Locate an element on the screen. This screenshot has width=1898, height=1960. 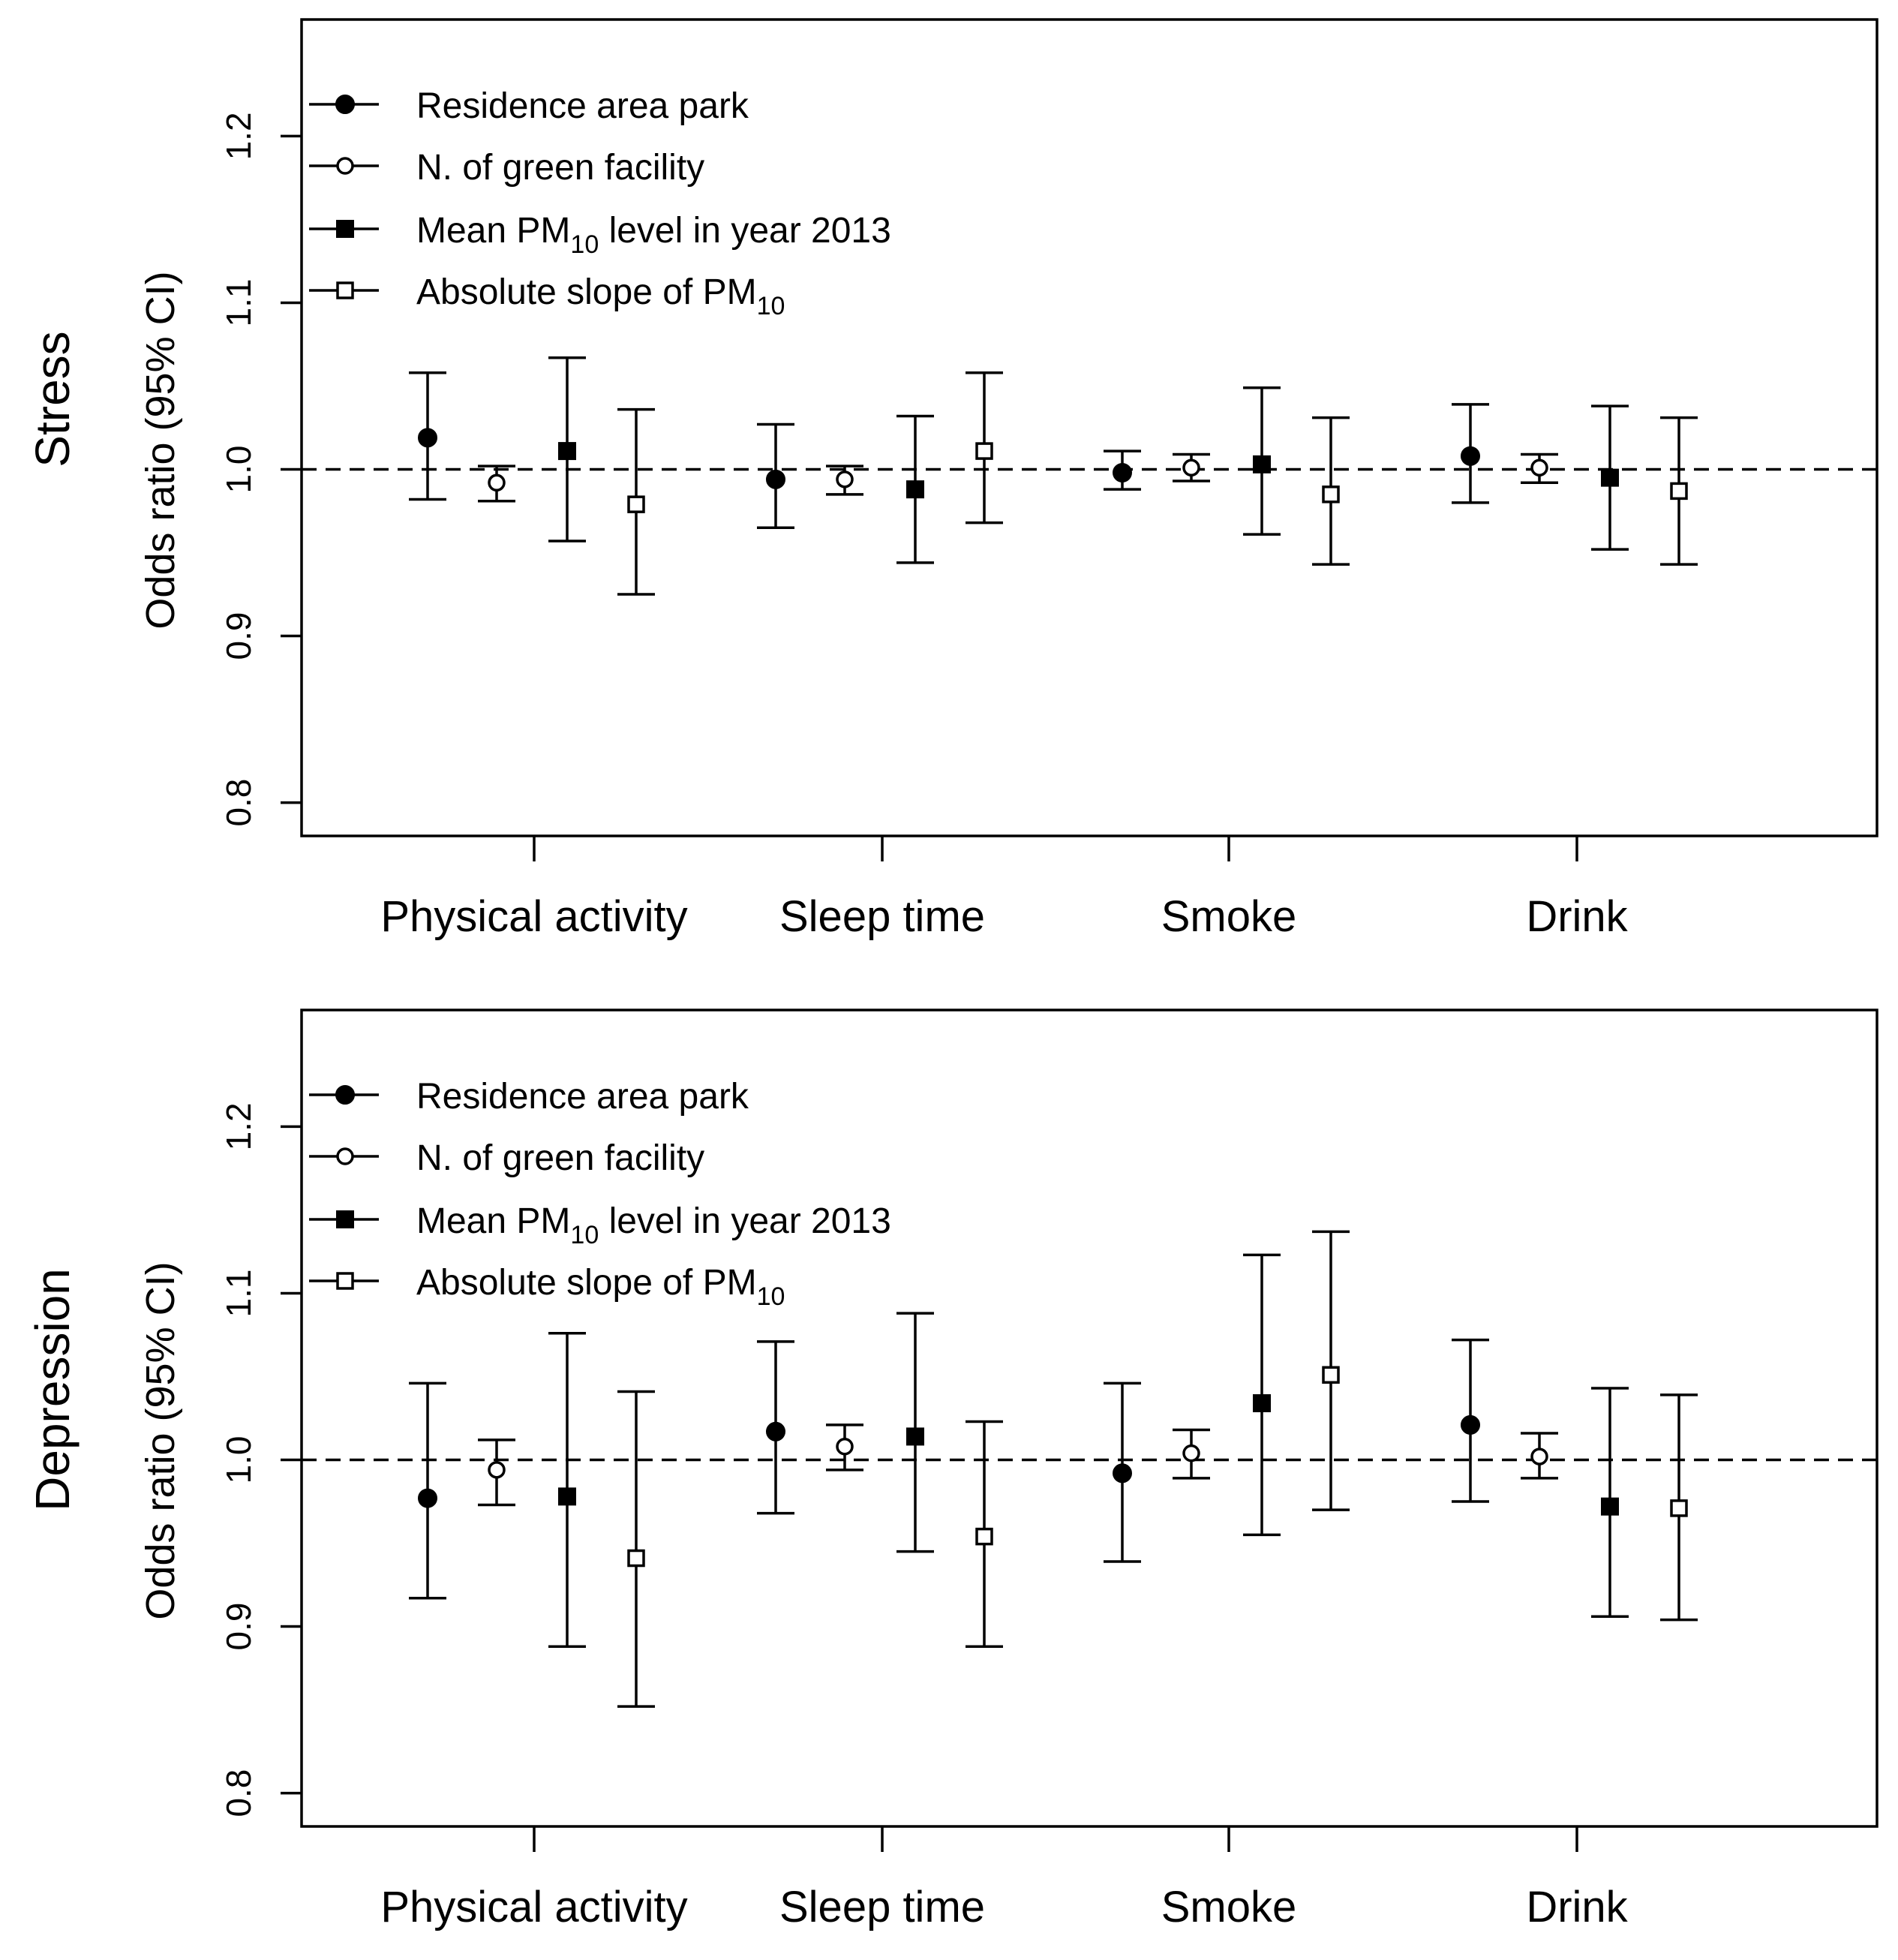
stress-point-residence-area-park-drink is located at coordinates (1470, 456).